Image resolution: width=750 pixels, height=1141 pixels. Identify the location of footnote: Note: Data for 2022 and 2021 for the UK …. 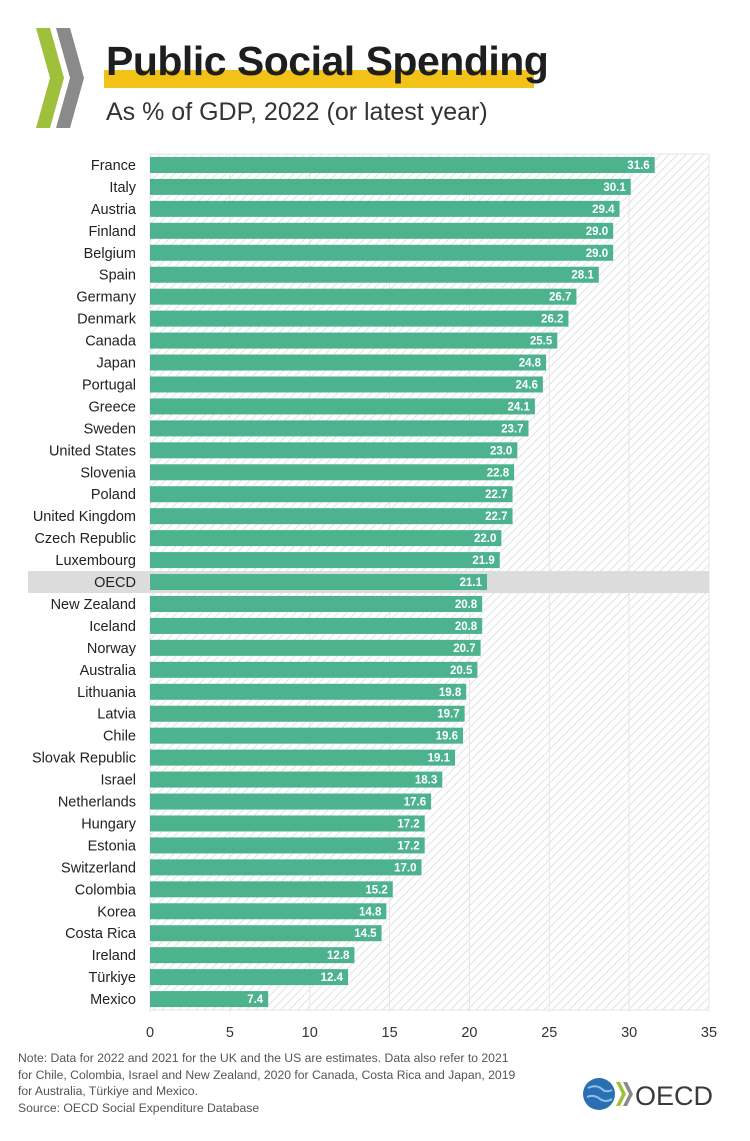
(290, 1083).